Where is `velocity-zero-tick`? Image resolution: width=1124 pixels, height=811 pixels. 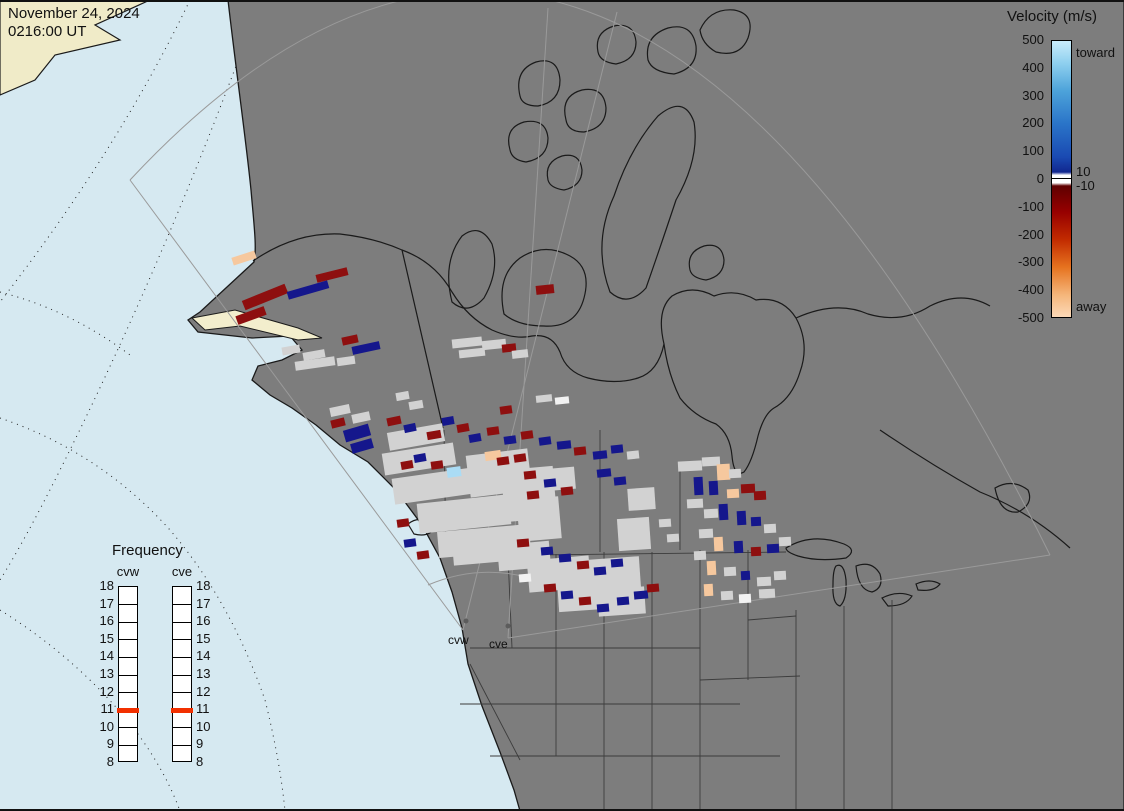
velocity-zero-tick is located at coordinates (1061, 178).